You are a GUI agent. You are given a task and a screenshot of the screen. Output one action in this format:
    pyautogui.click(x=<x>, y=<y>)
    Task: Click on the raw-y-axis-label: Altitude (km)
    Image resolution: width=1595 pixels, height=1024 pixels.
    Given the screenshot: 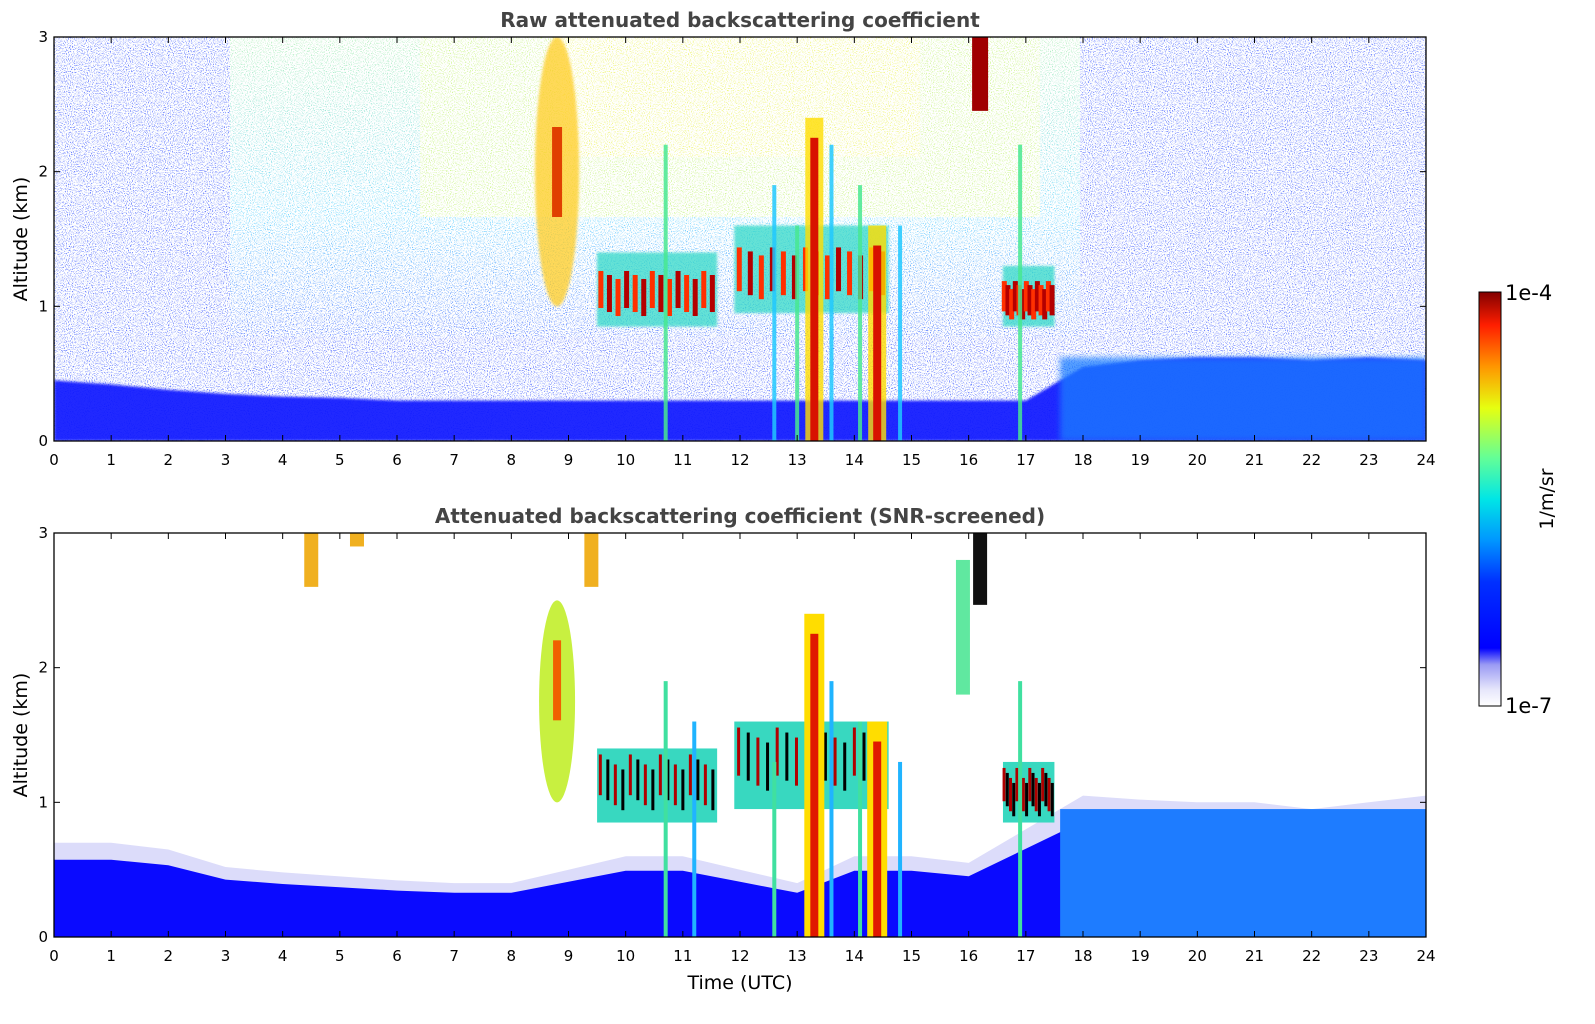 What is the action you would take?
    pyautogui.click(x=21, y=239)
    